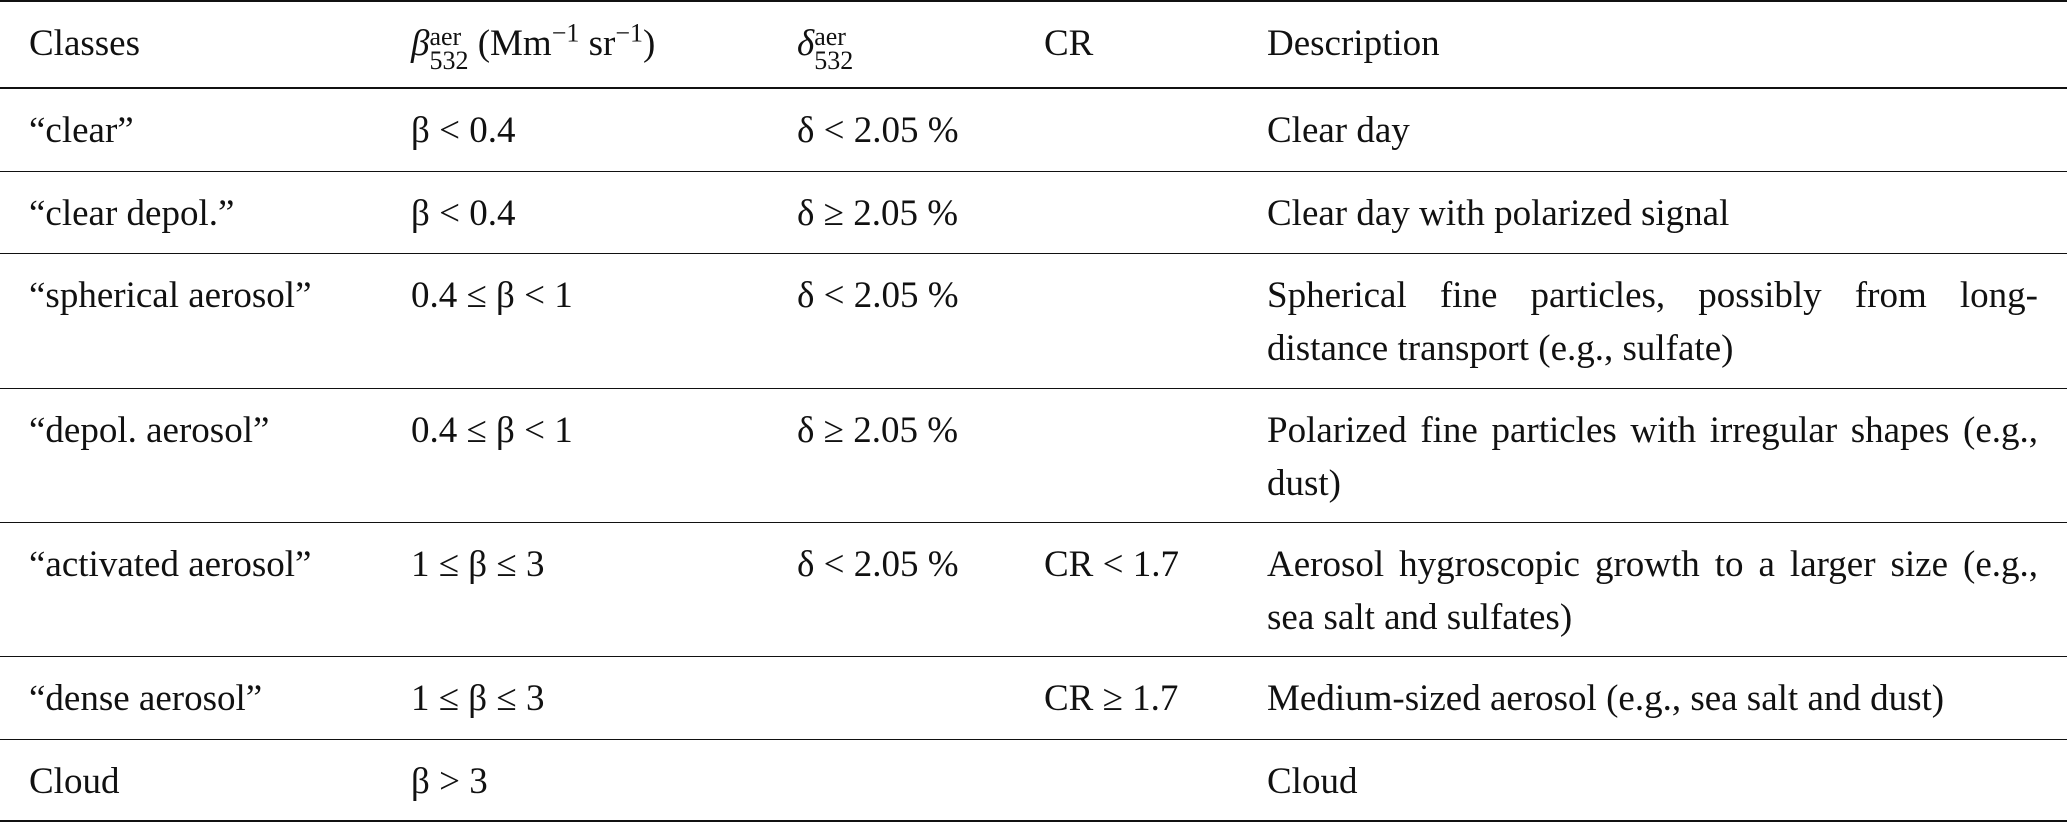 The image size is (2067, 822). What do you see at coordinates (1033, 130) in the screenshot?
I see `table-row: “clear” β < 0.4 δ < 2.05 % Clear day` at bounding box center [1033, 130].